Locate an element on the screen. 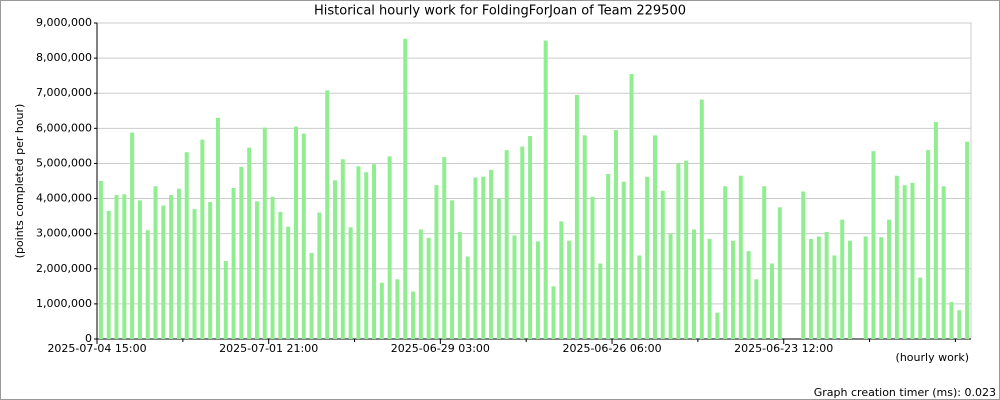 The image size is (1000, 400). y-tick-label: 9,000,000 is located at coordinates (64, 22).